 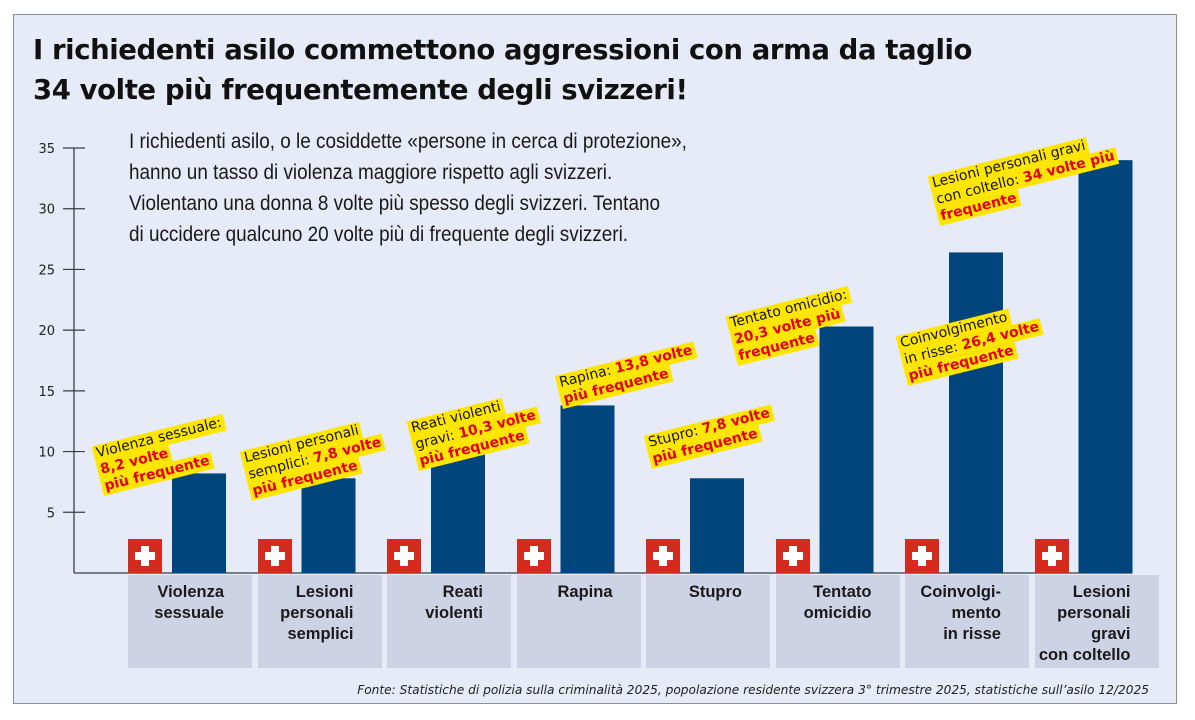 I want to click on category-label: Violenza sessuale, so click(x=189, y=602).